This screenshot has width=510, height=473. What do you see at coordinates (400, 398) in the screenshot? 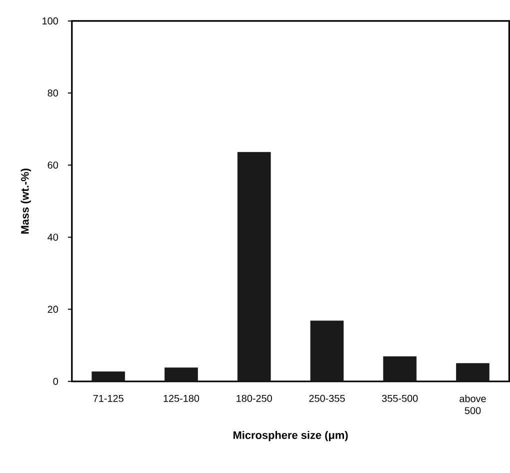
I see `x-tick-label: 355-500` at bounding box center [400, 398].